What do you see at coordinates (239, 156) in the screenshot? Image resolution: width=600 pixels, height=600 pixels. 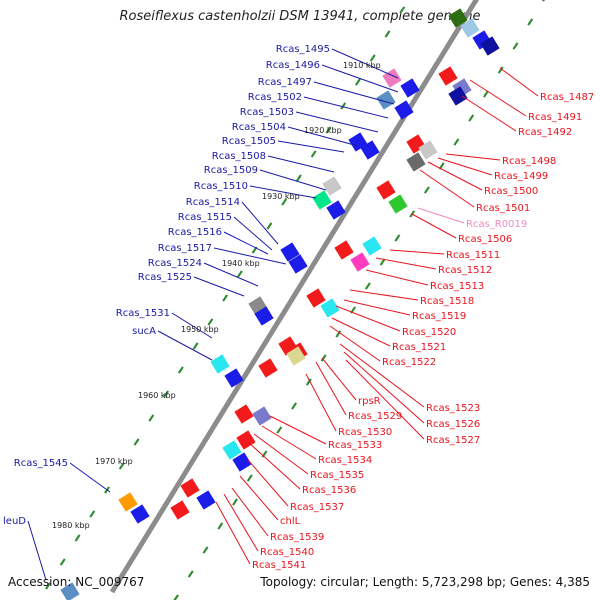 I see `left-gene-label: Rcas_1508` at bounding box center [239, 156].